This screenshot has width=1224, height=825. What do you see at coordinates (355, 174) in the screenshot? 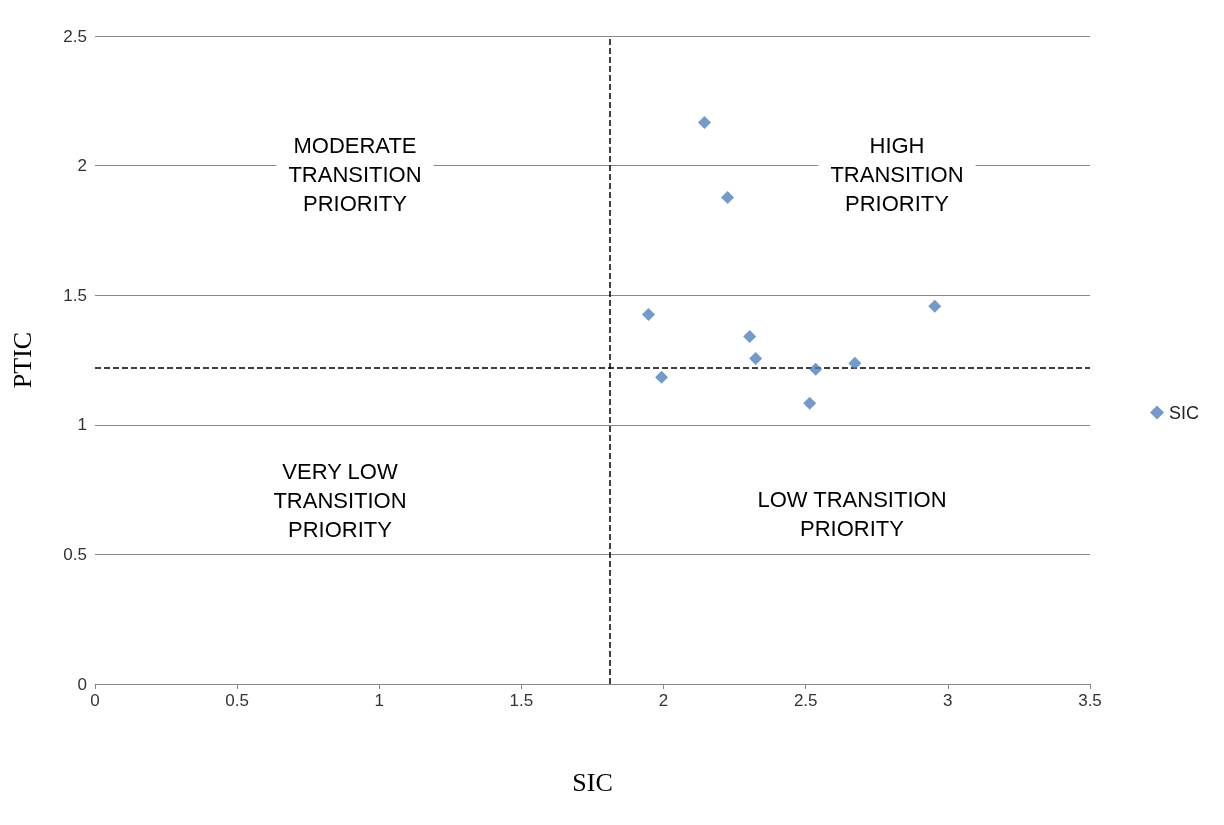
I see `annotation: MODERATE TRANSITION PRIORITY` at bounding box center [355, 174].